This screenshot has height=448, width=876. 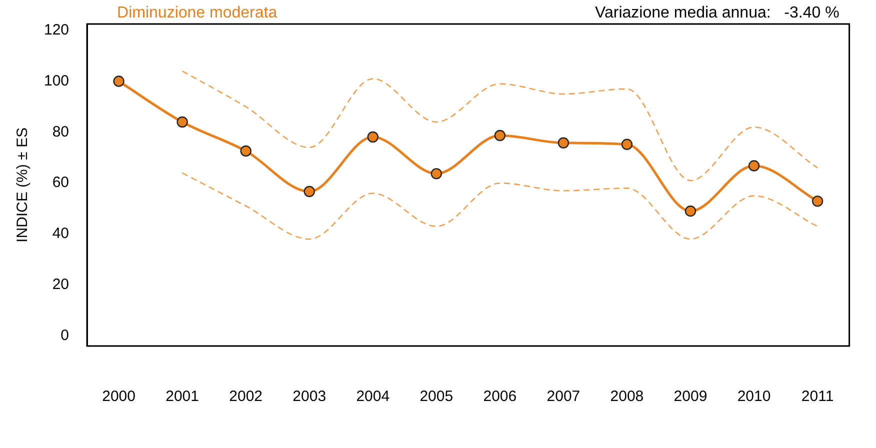 I want to click on x-tick-label: 2006, so click(x=500, y=397).